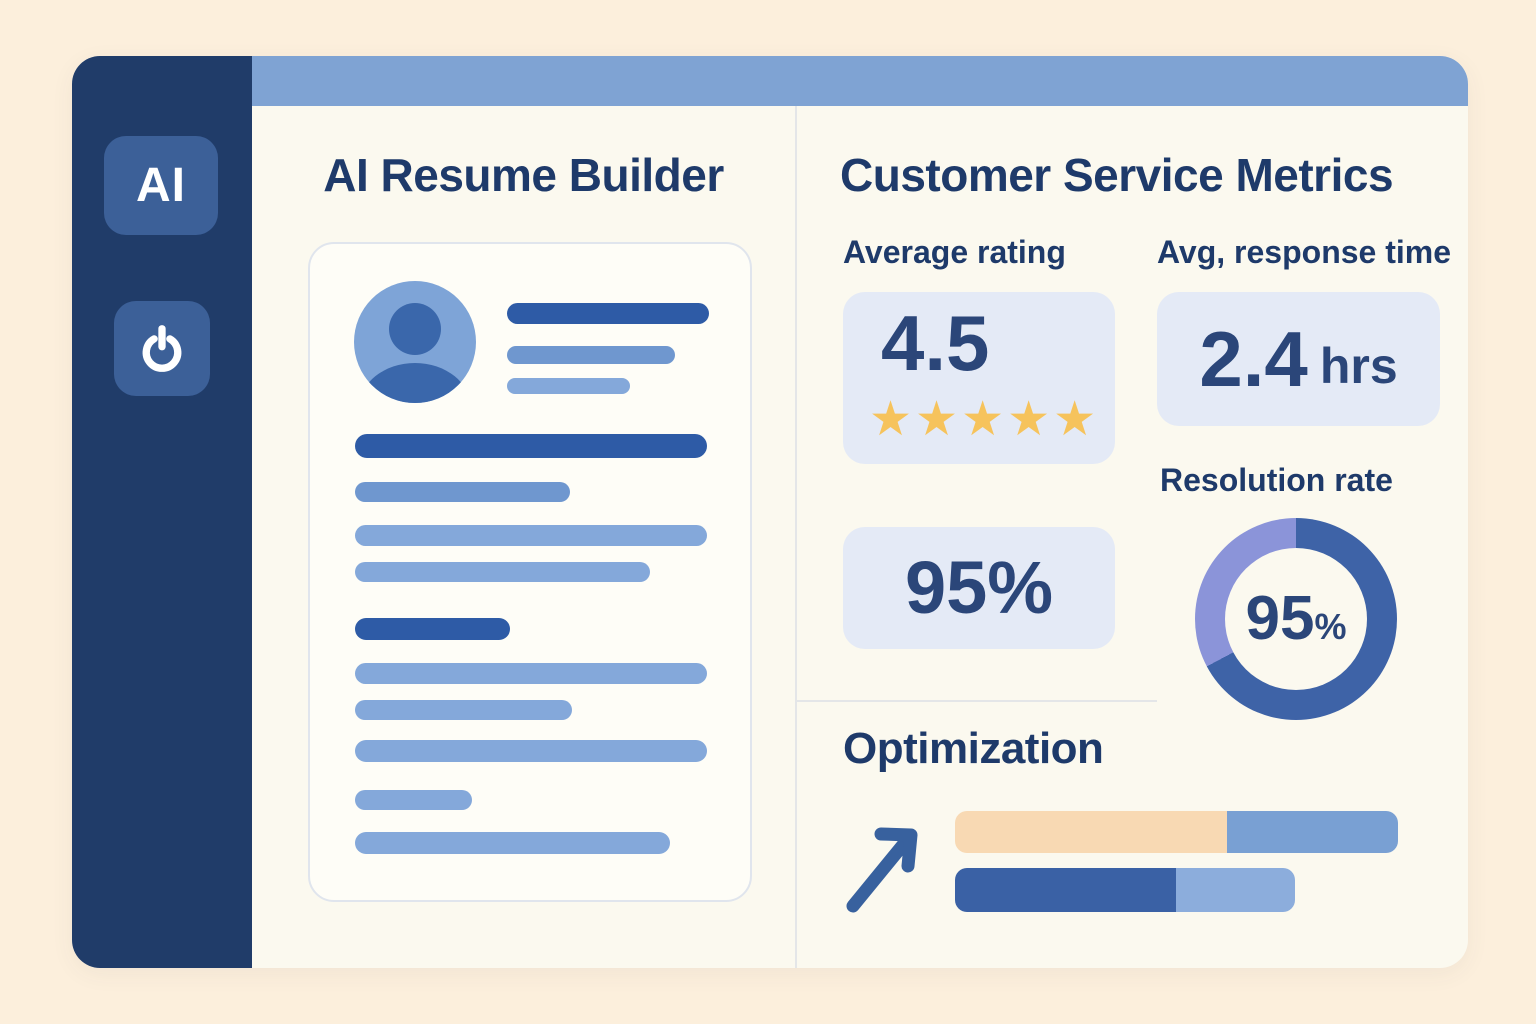  Describe the element at coordinates (415, 329) in the screenshot. I see `avatar-head` at that location.